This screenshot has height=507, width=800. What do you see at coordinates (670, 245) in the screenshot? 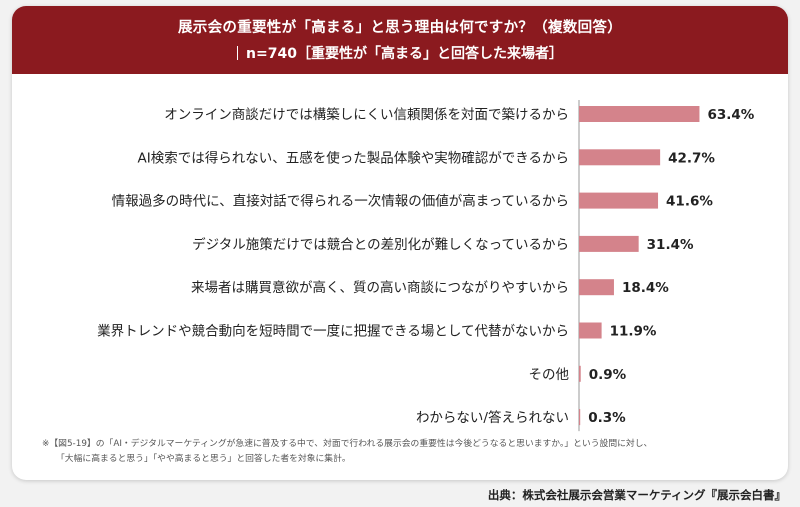
I see `data-label: 31.4%` at bounding box center [670, 245].